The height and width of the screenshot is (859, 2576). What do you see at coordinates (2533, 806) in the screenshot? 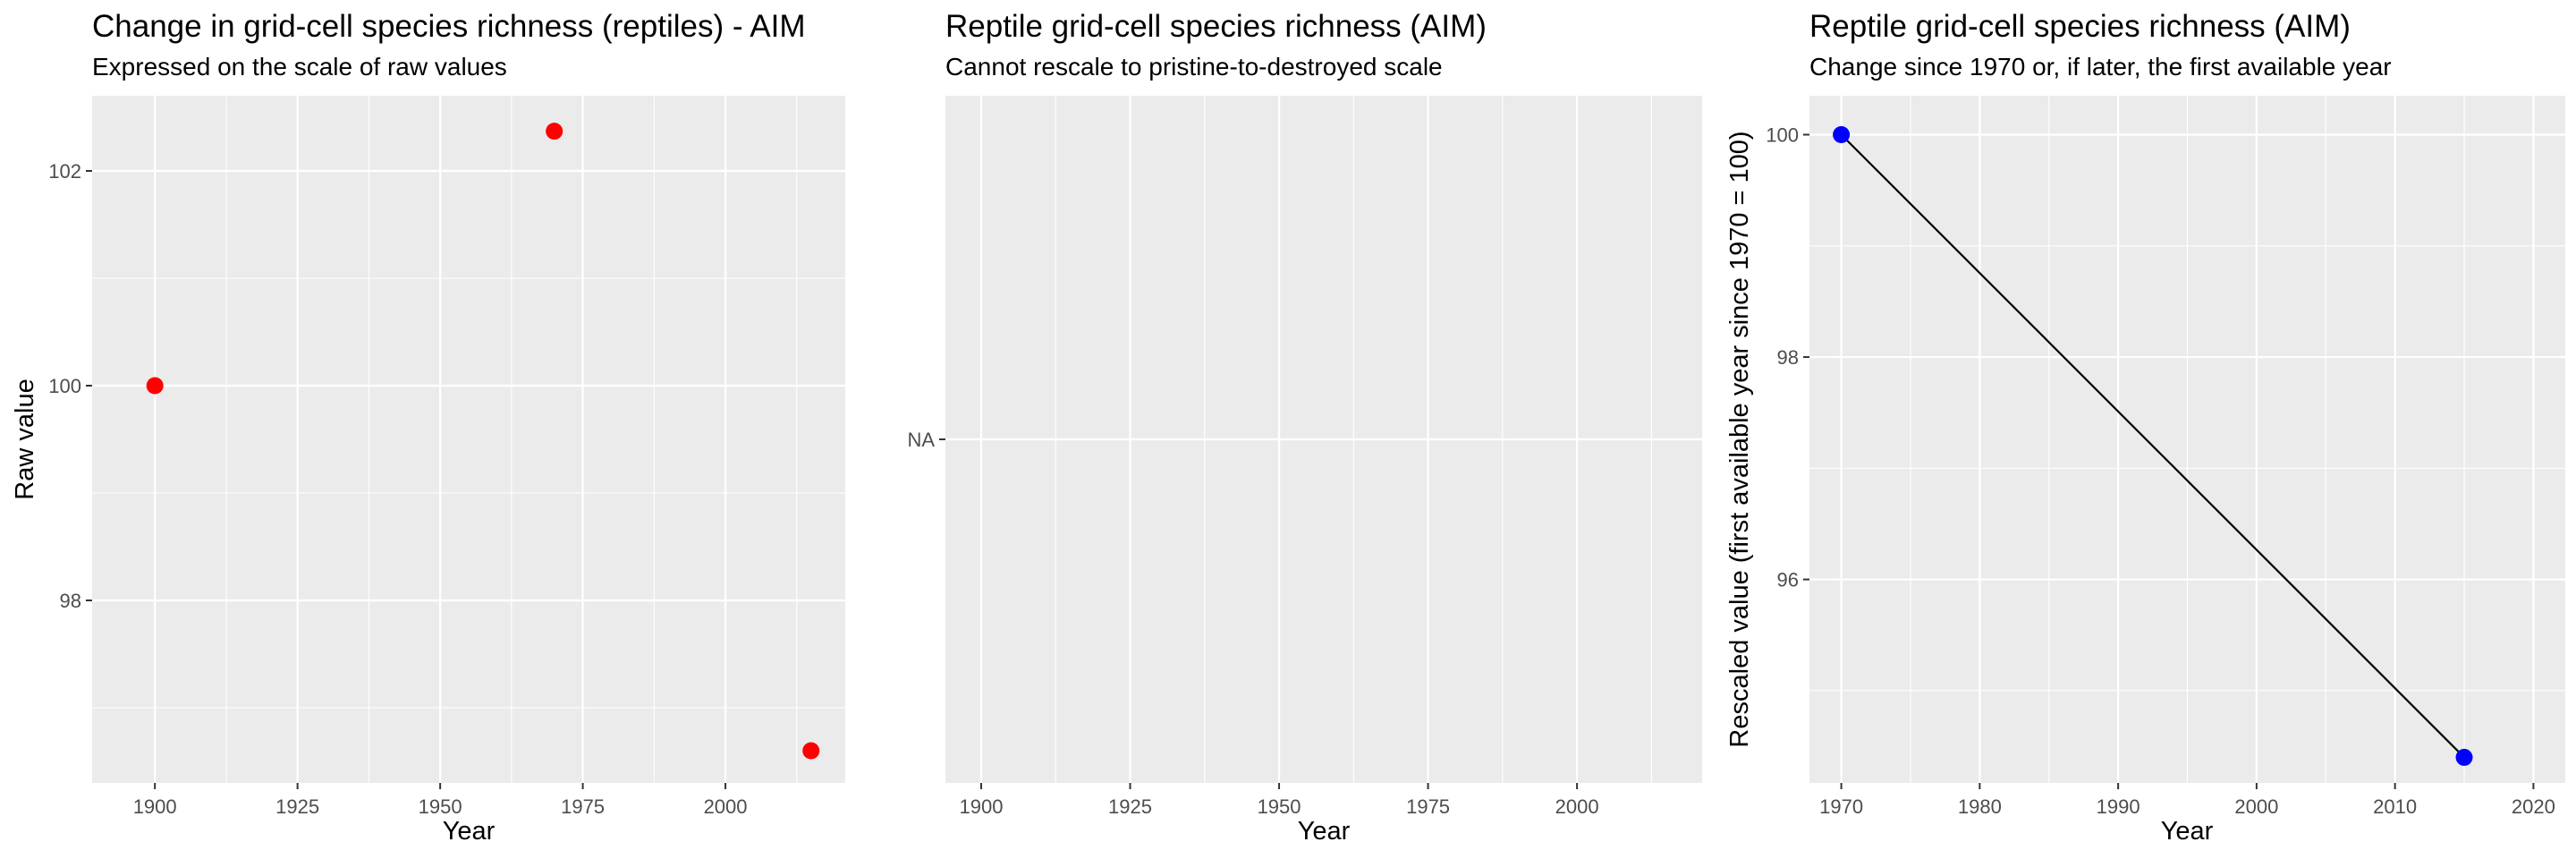
I see `x-tick-label: 2020` at bounding box center [2533, 806].